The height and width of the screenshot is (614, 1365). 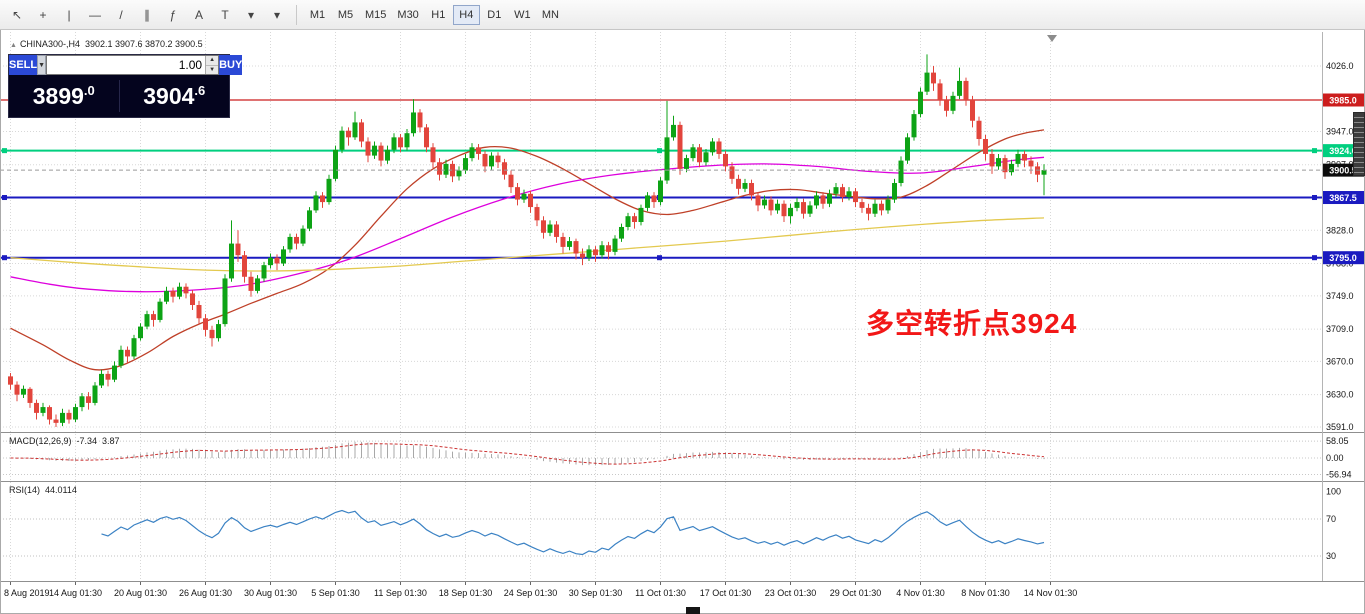 What do you see at coordinates (550, 15) in the screenshot?
I see `timeframe-MN-button: MN` at bounding box center [550, 15].